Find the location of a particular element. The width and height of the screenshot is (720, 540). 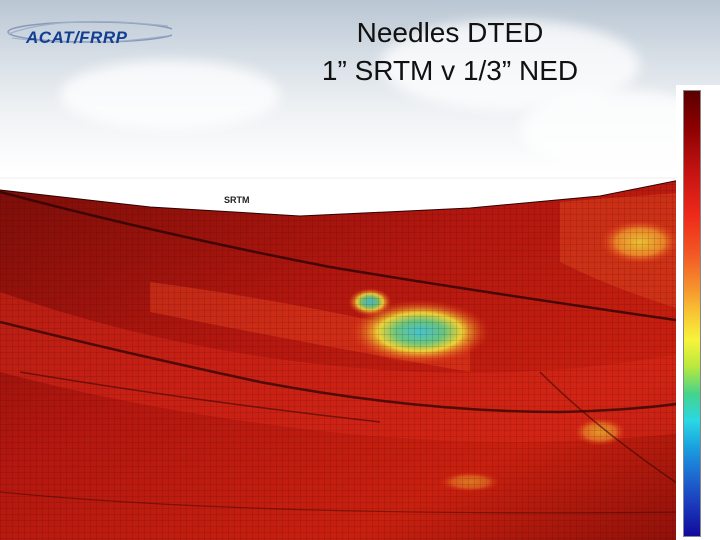

title-line-2: 1” SRTM v 1/3” NED is located at coordinates (450, 70).